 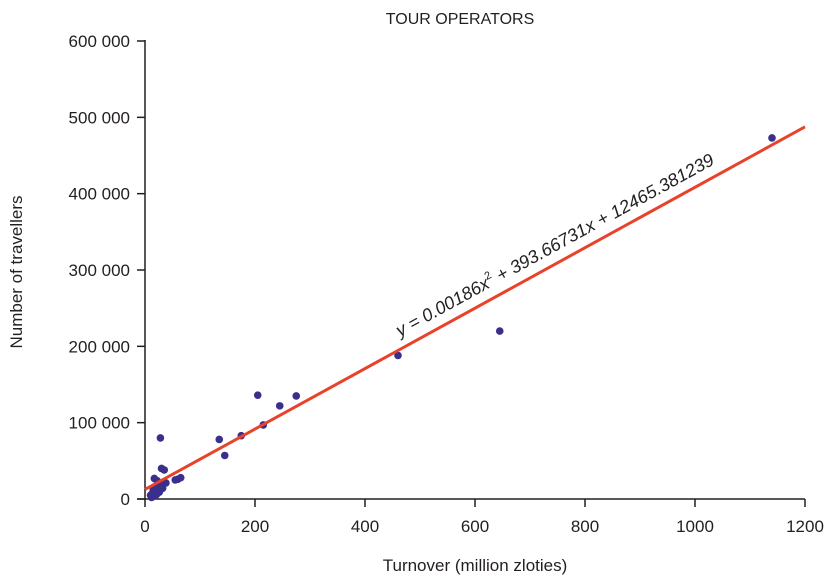 What do you see at coordinates (805, 526) in the screenshot?
I see `x-tick-label: 1200` at bounding box center [805, 526].